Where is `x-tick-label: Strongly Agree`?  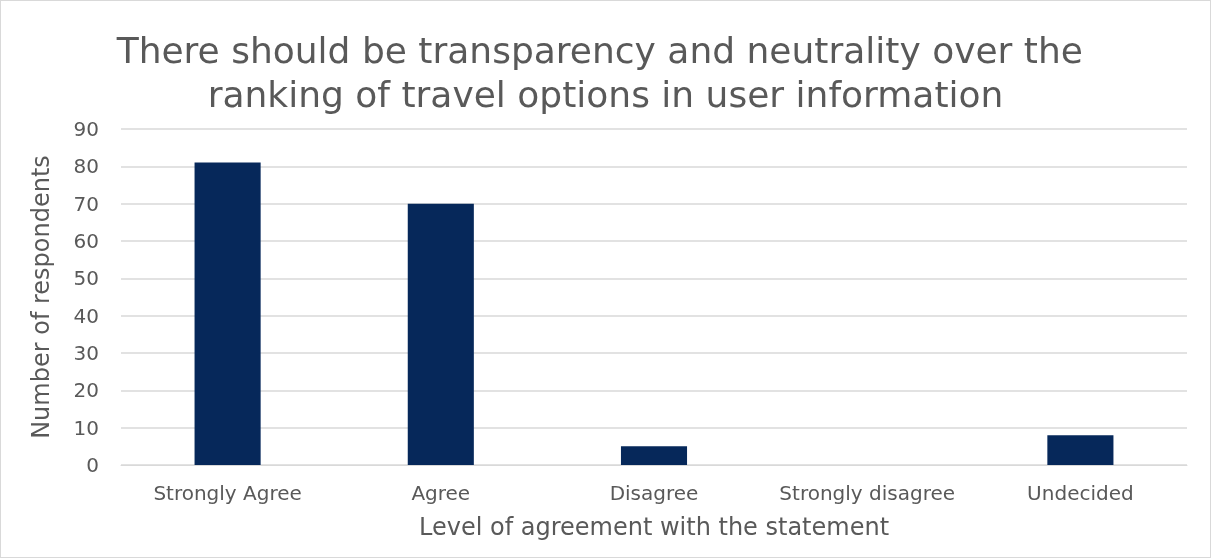
x-tick-label: Strongly Agree is located at coordinates (227, 493).